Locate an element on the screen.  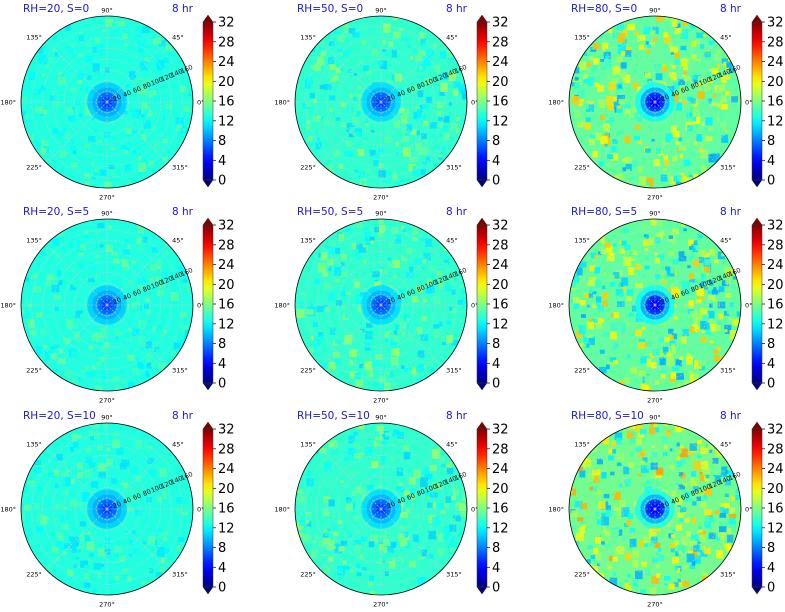
panel-title: RH=20, S=5 is located at coordinates (56, 212).